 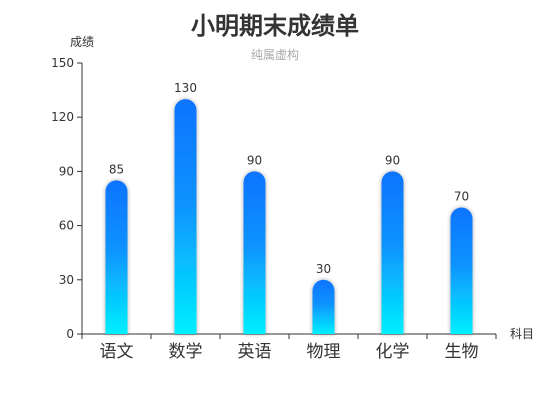 I want to click on x-tick-label: 数学, so click(x=186, y=352).